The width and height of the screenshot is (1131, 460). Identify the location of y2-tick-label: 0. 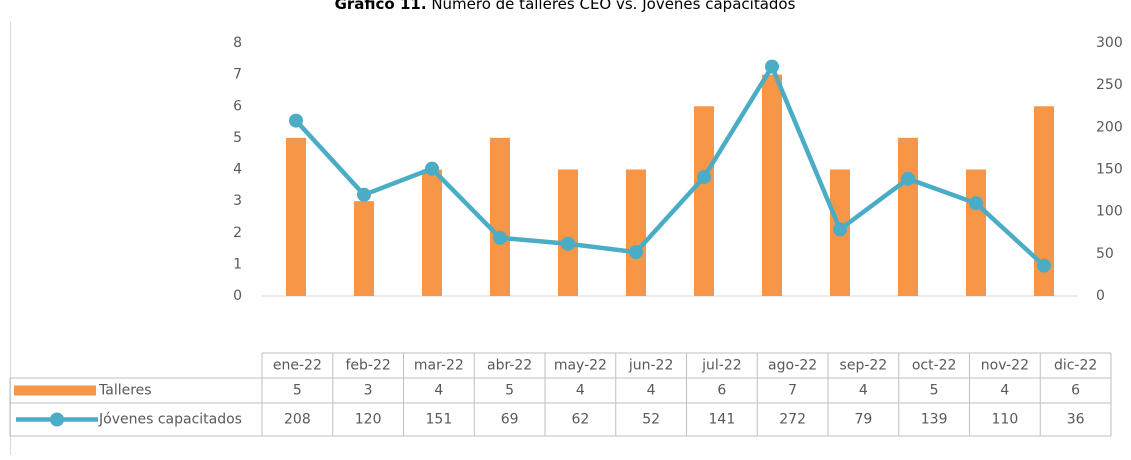
(1100, 296).